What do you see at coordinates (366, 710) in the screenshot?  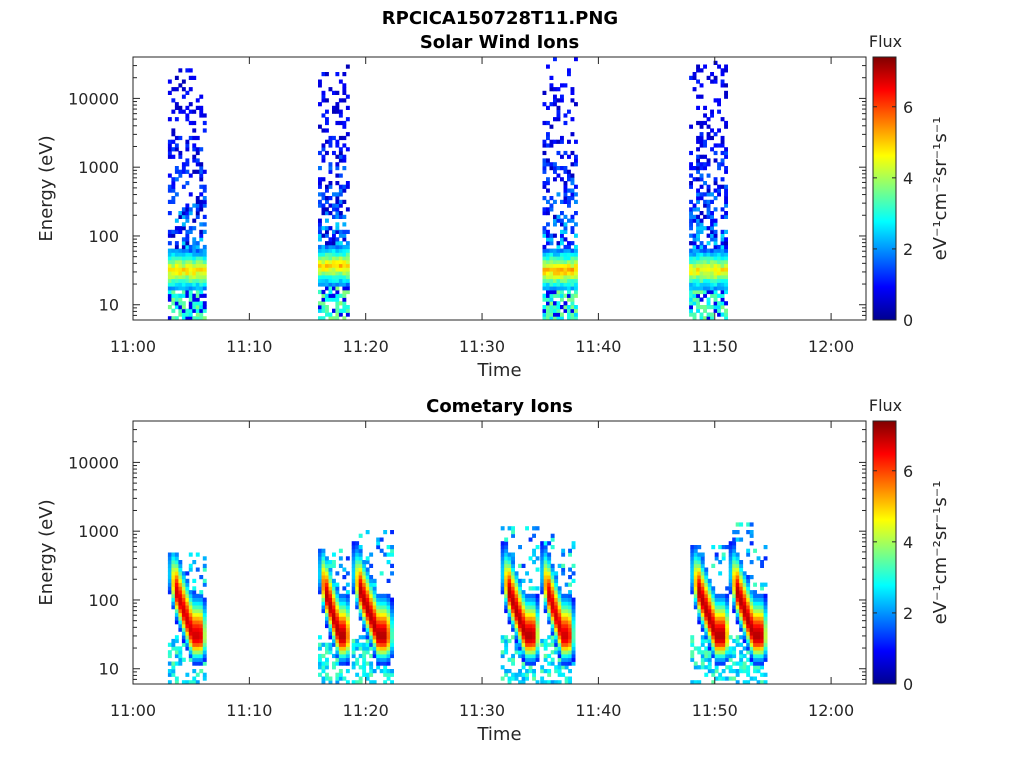 I see `x-tick-label: 11:20` at bounding box center [366, 710].